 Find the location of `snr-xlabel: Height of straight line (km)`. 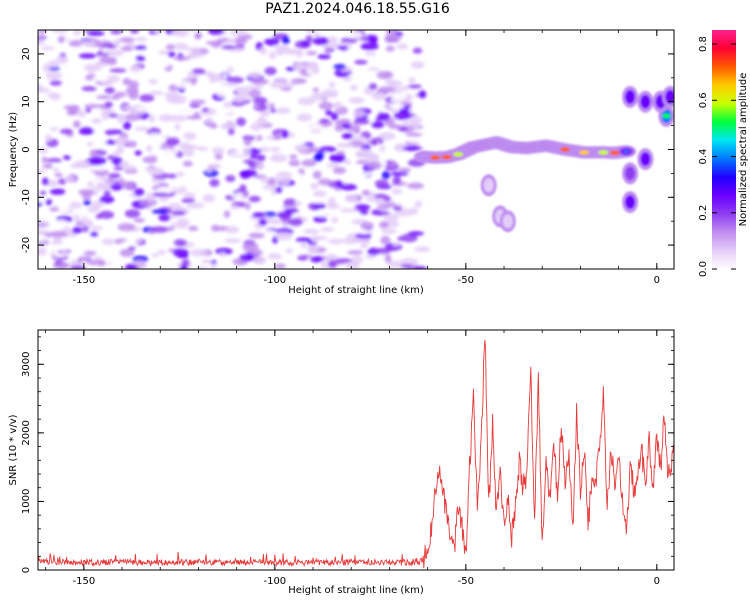

snr-xlabel: Height of straight line (km) is located at coordinates (356, 590).